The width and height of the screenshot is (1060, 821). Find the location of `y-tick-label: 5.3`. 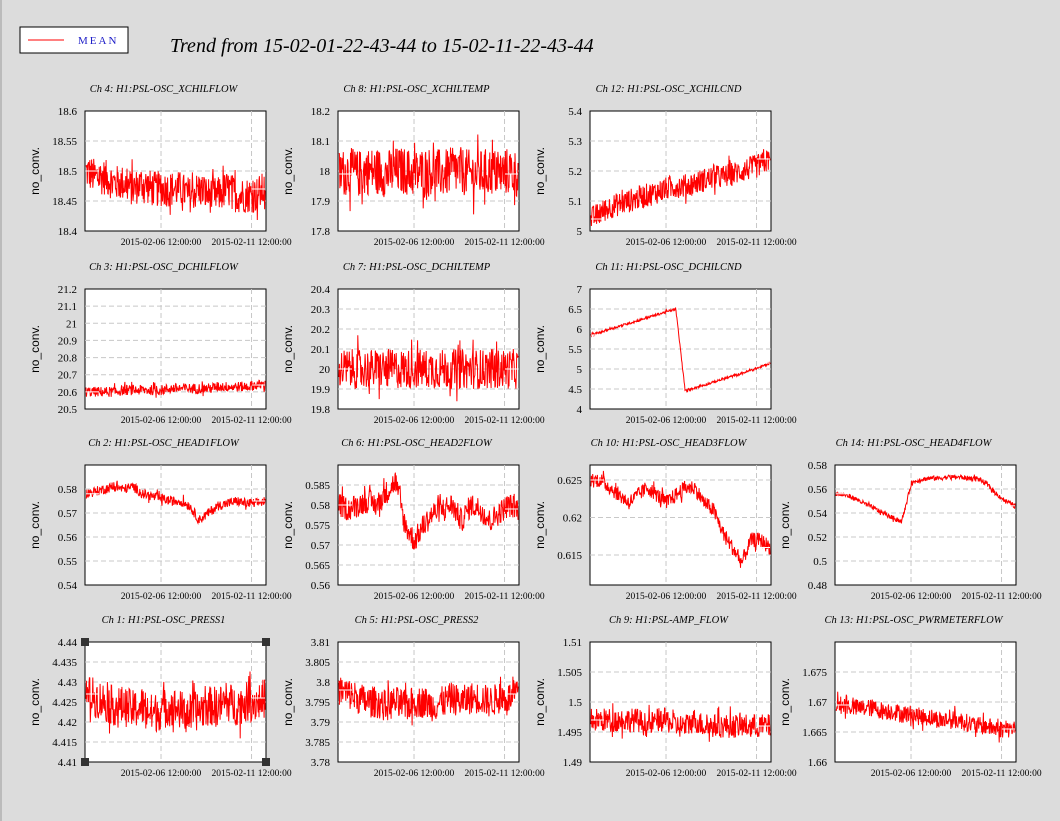

y-tick-label: 5.3 is located at coordinates (575, 142).